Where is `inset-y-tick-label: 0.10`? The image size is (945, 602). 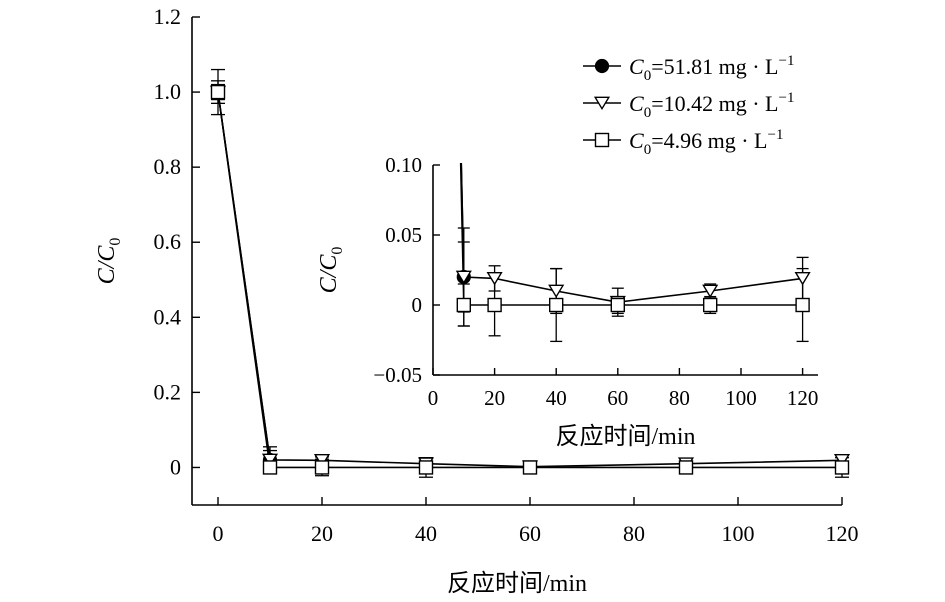
inset-y-tick-label: 0.10 is located at coordinates (403, 165).